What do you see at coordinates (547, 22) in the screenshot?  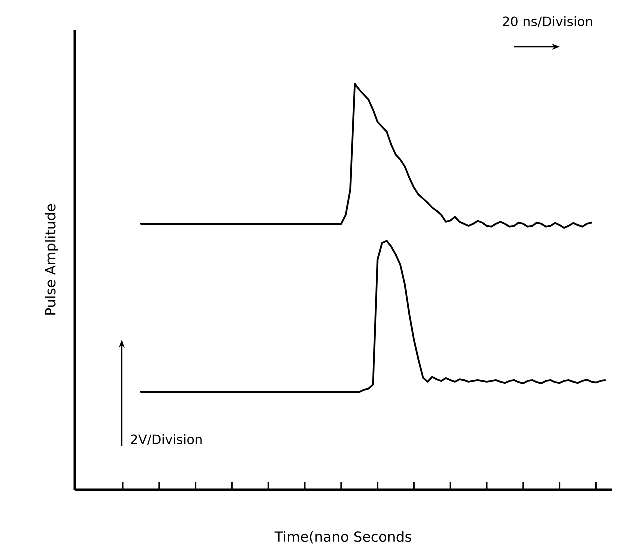 I see `text: 20 ns/Division` at bounding box center [547, 22].